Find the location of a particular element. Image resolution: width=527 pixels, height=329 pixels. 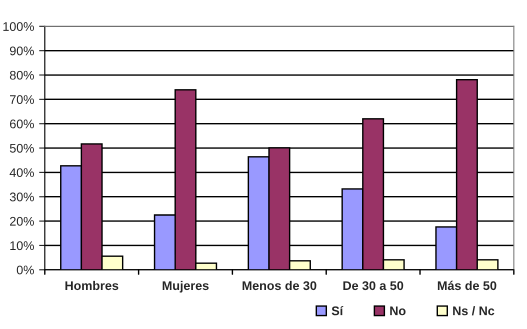

y-tick-label: 100% is located at coordinates (18, 26).